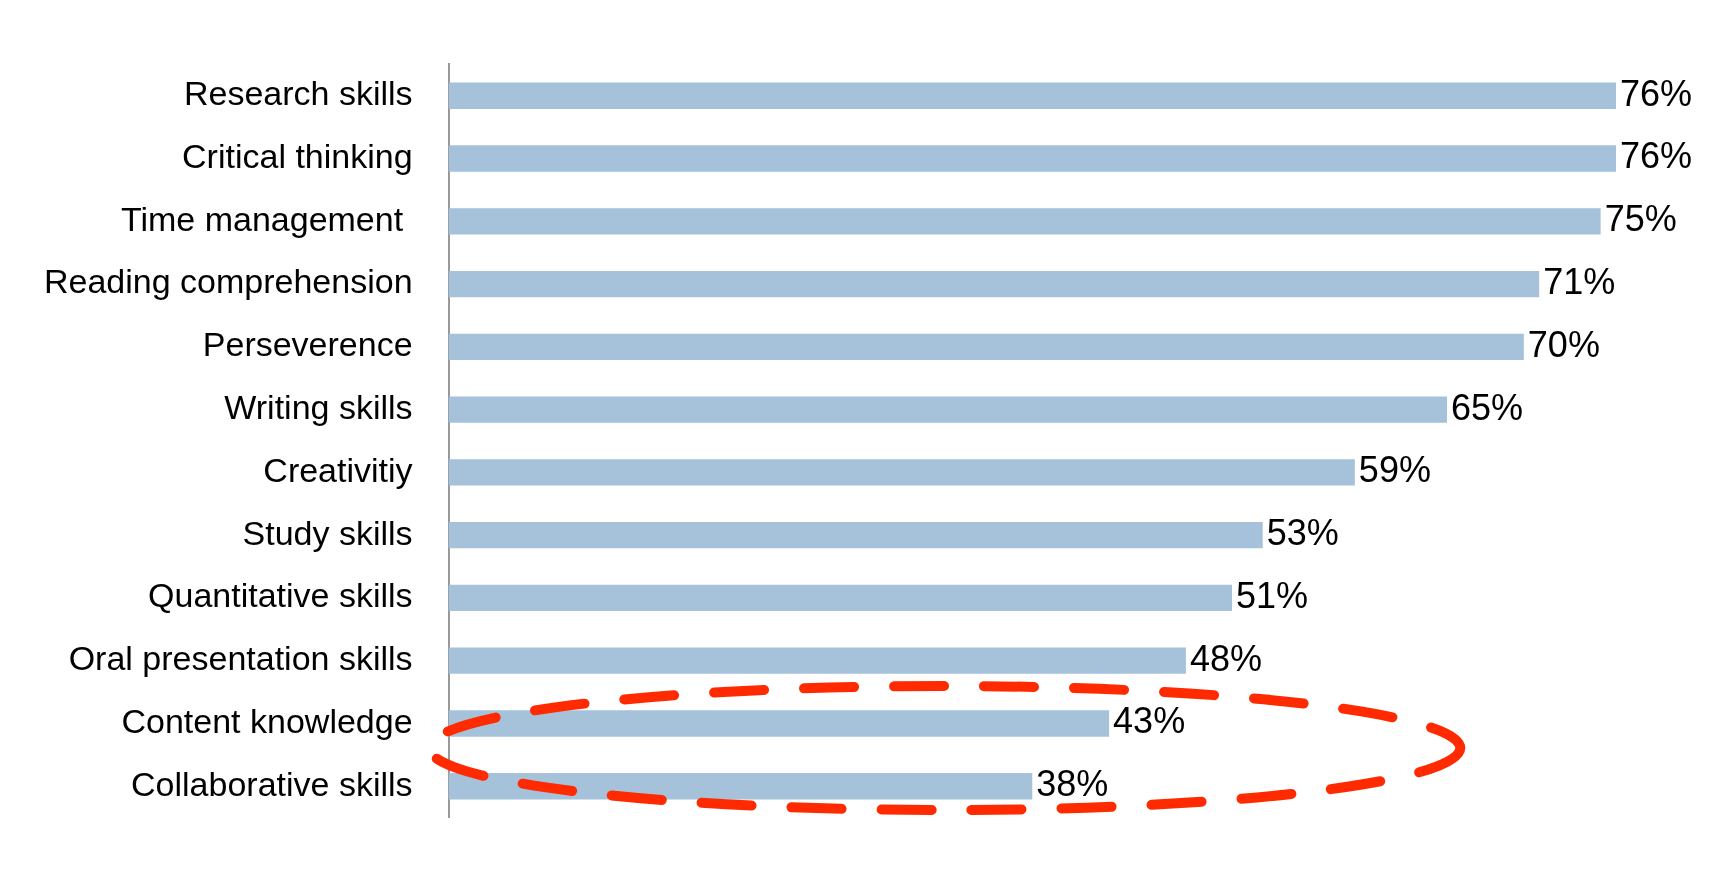  Describe the element at coordinates (272, 783) in the screenshot. I see `y-tick-label: Collaborative skills` at that location.